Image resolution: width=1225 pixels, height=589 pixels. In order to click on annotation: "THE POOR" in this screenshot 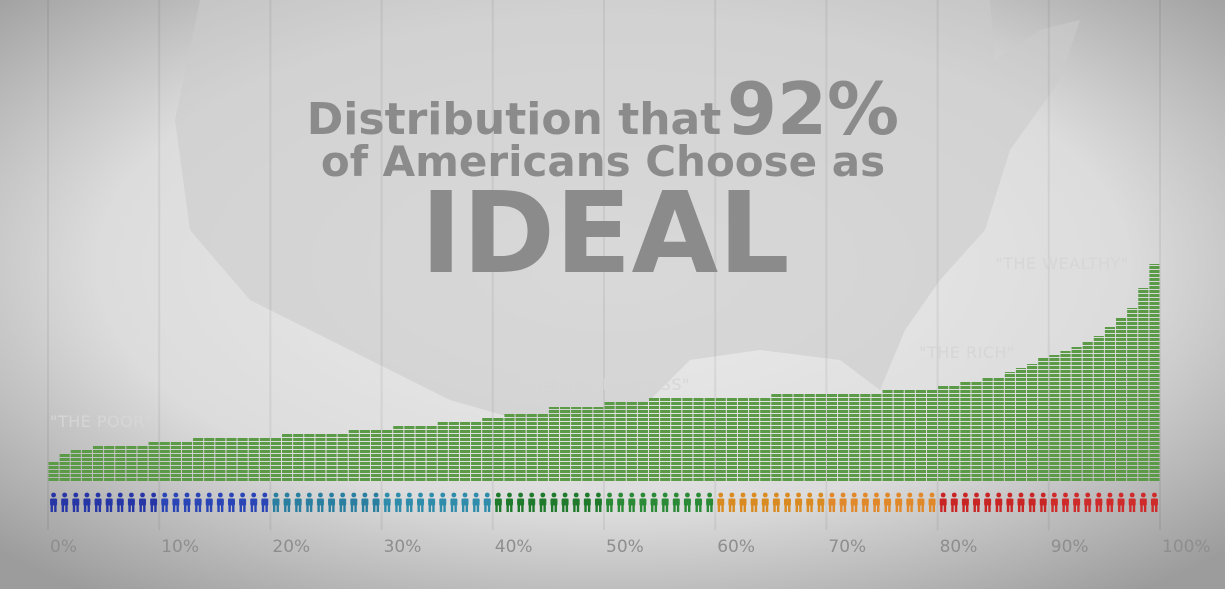, I will do `click(101, 421)`.